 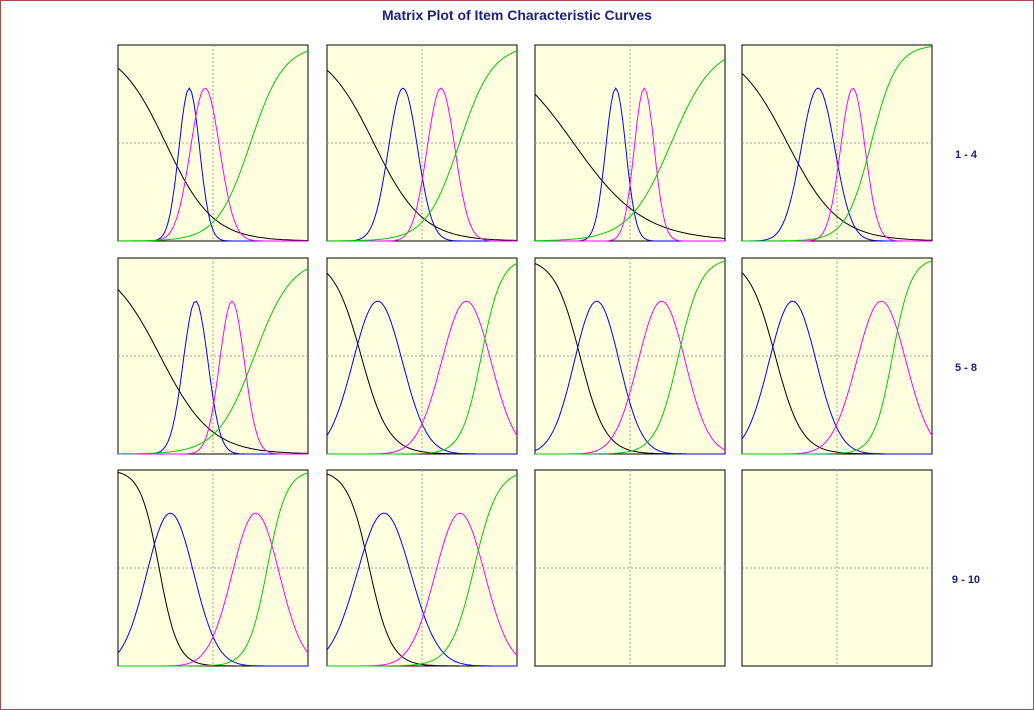 I want to click on row-label-2: 5 - 8, so click(x=966, y=368).